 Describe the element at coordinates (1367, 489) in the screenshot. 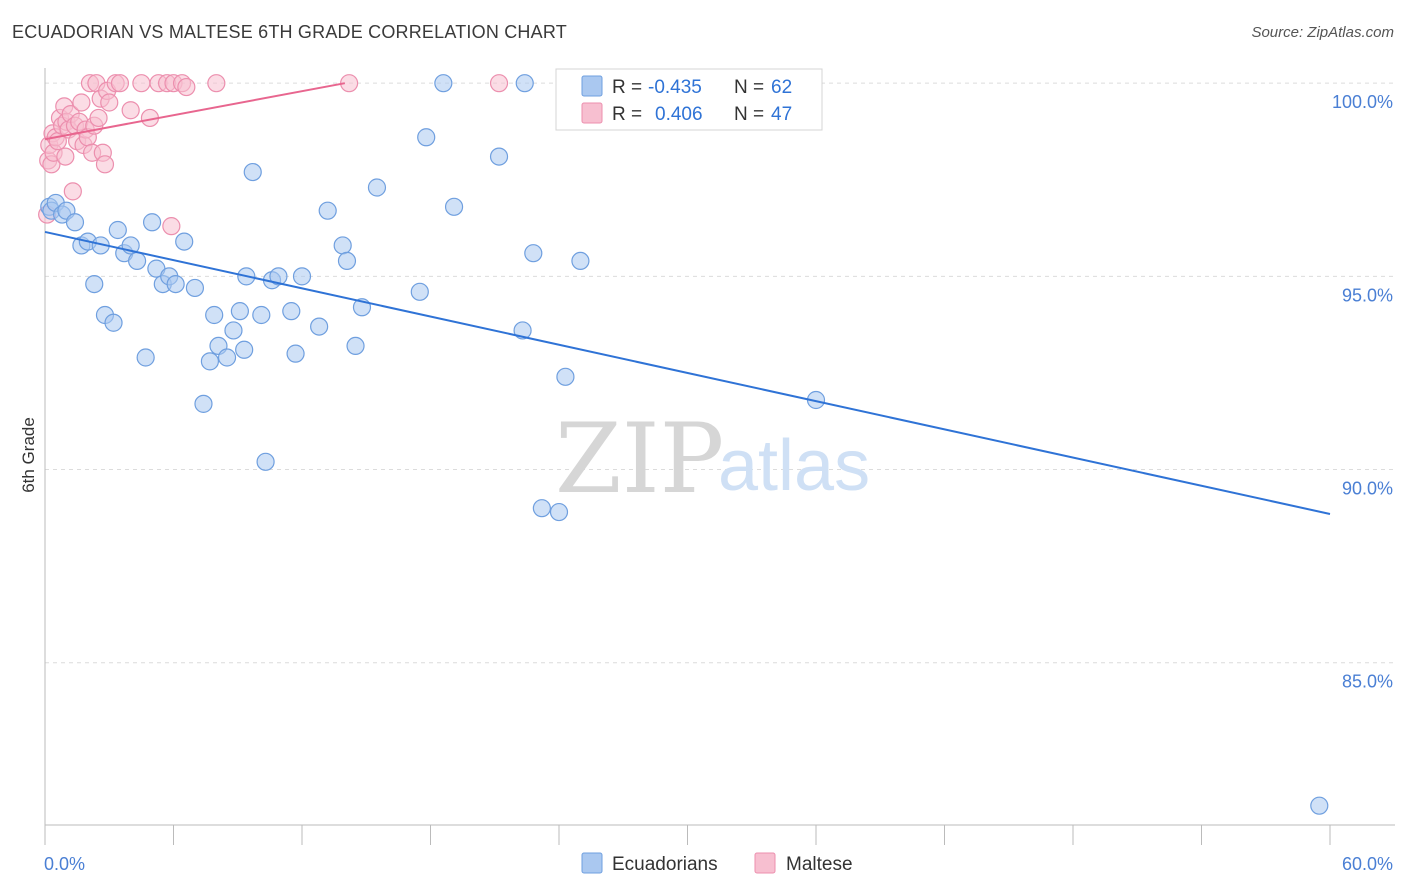

I see `y-tick-label: 90.0%` at that location.